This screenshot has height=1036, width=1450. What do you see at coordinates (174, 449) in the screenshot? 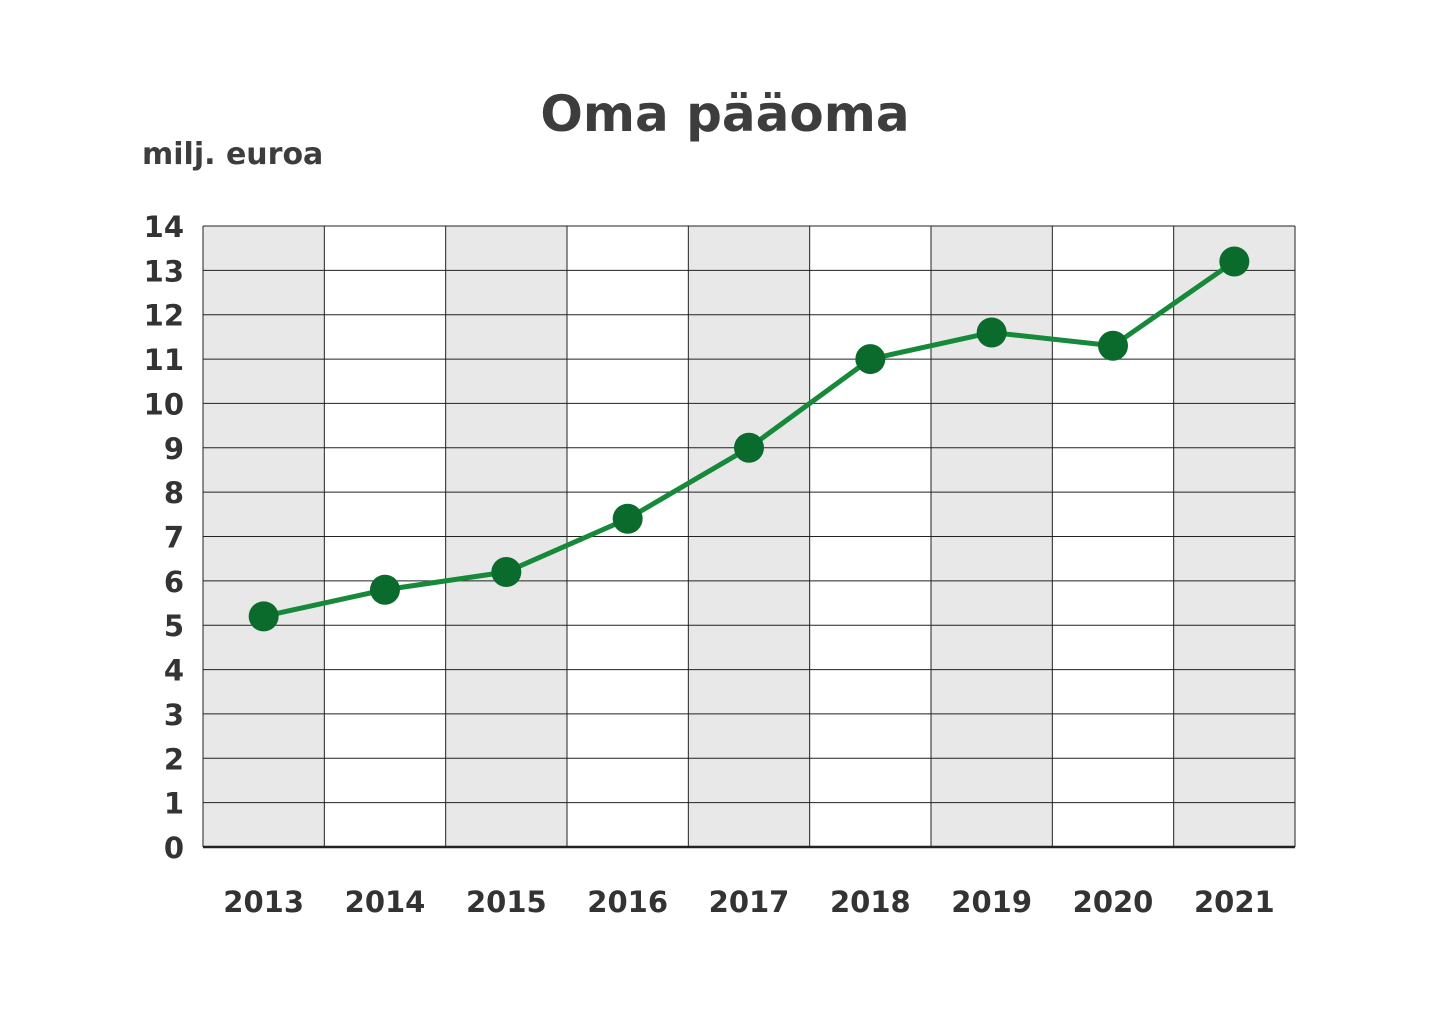
I see `y-tick-label-9: 9` at bounding box center [174, 449].